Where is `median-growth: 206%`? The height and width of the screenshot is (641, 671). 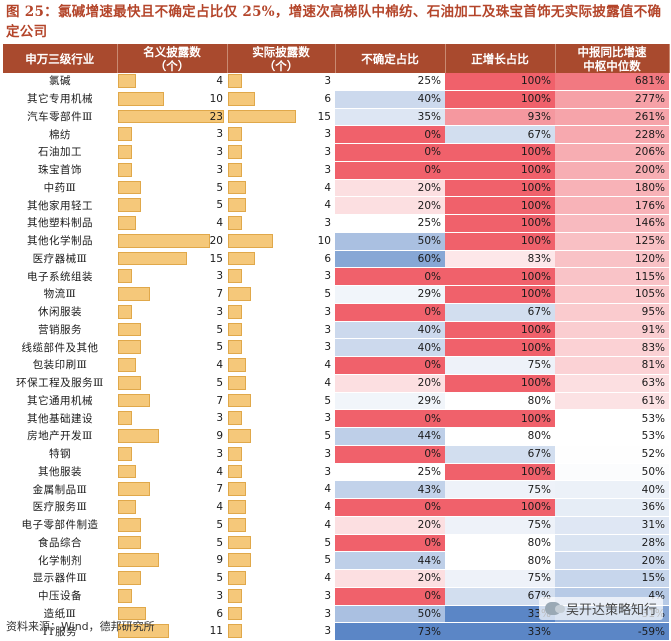 median-growth: 206% is located at coordinates (612, 152).